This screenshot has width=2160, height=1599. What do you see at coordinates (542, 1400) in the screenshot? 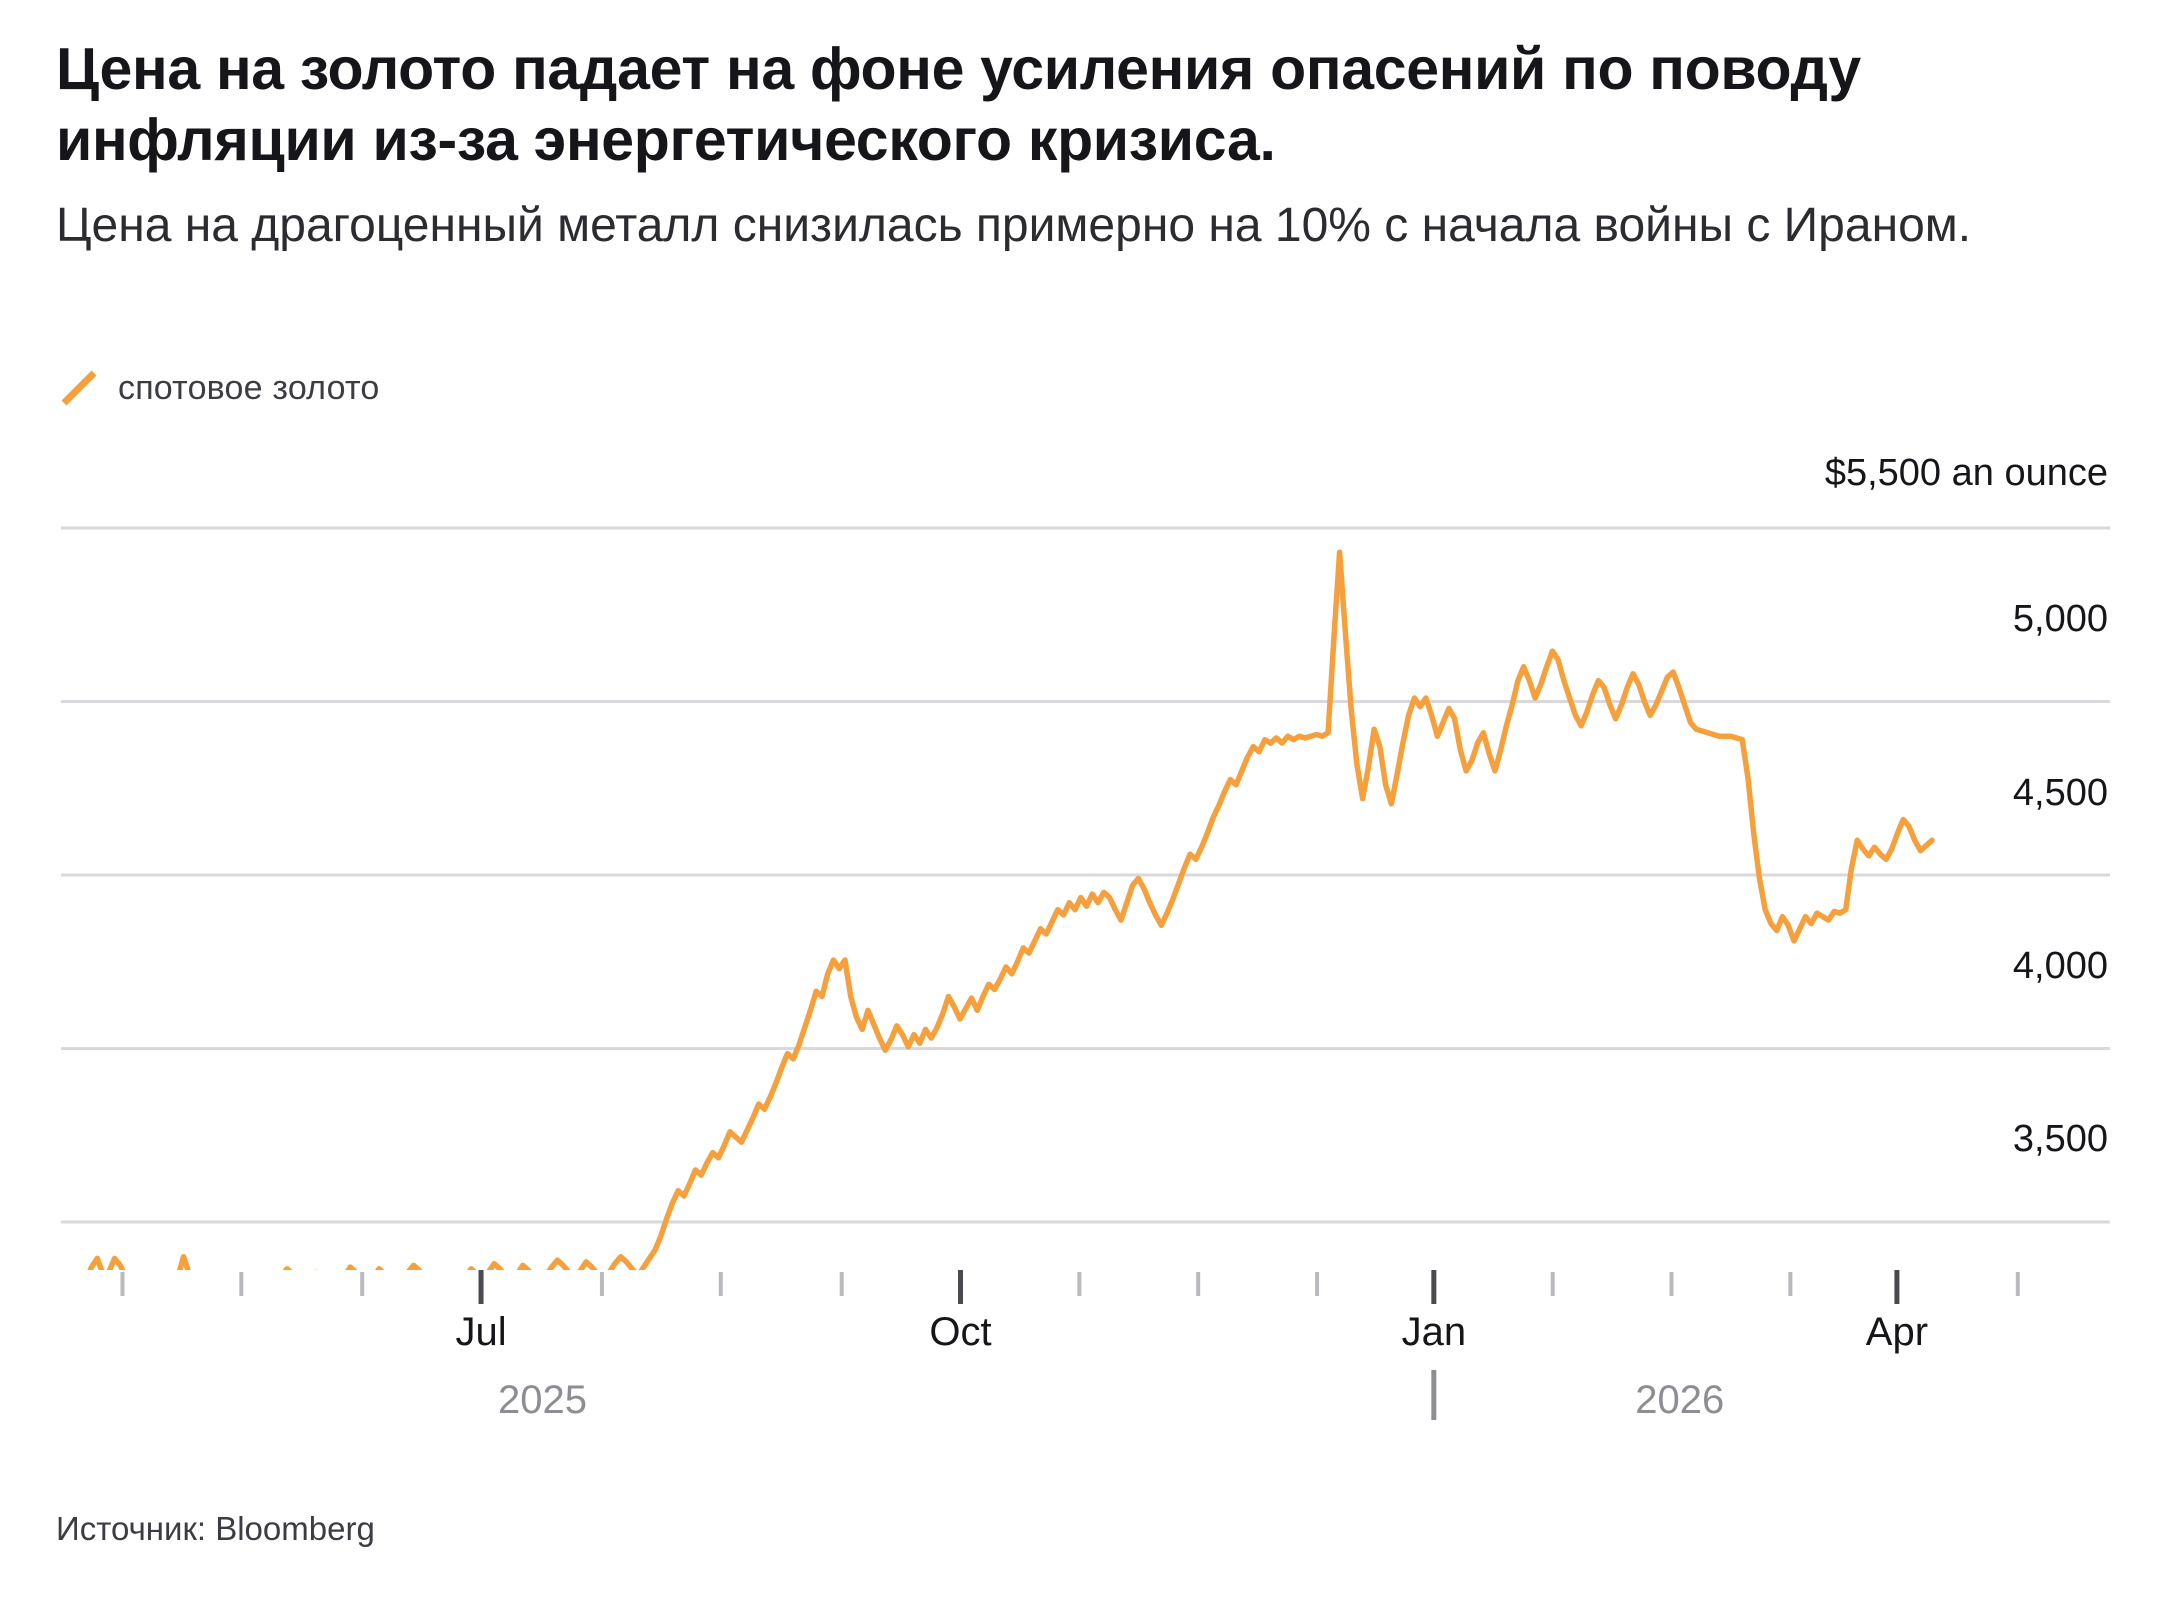
I see `x-axis-year-label-2025: 2025` at bounding box center [542, 1400].